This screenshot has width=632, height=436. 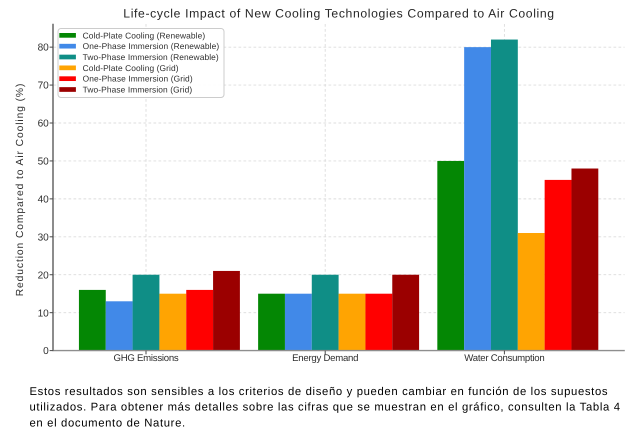 I want to click on svg-text: 10, so click(x=44, y=313).